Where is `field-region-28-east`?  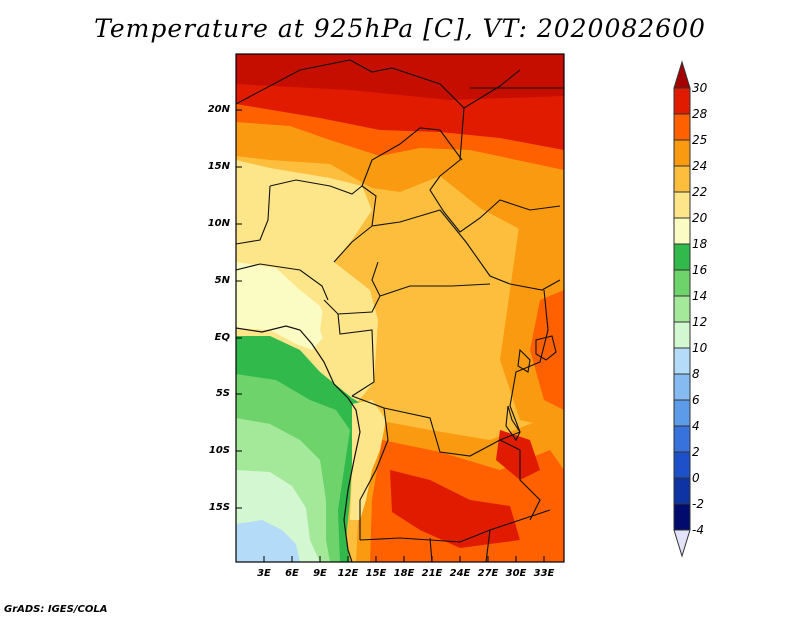 field-region-28-east is located at coordinates (547, 350).